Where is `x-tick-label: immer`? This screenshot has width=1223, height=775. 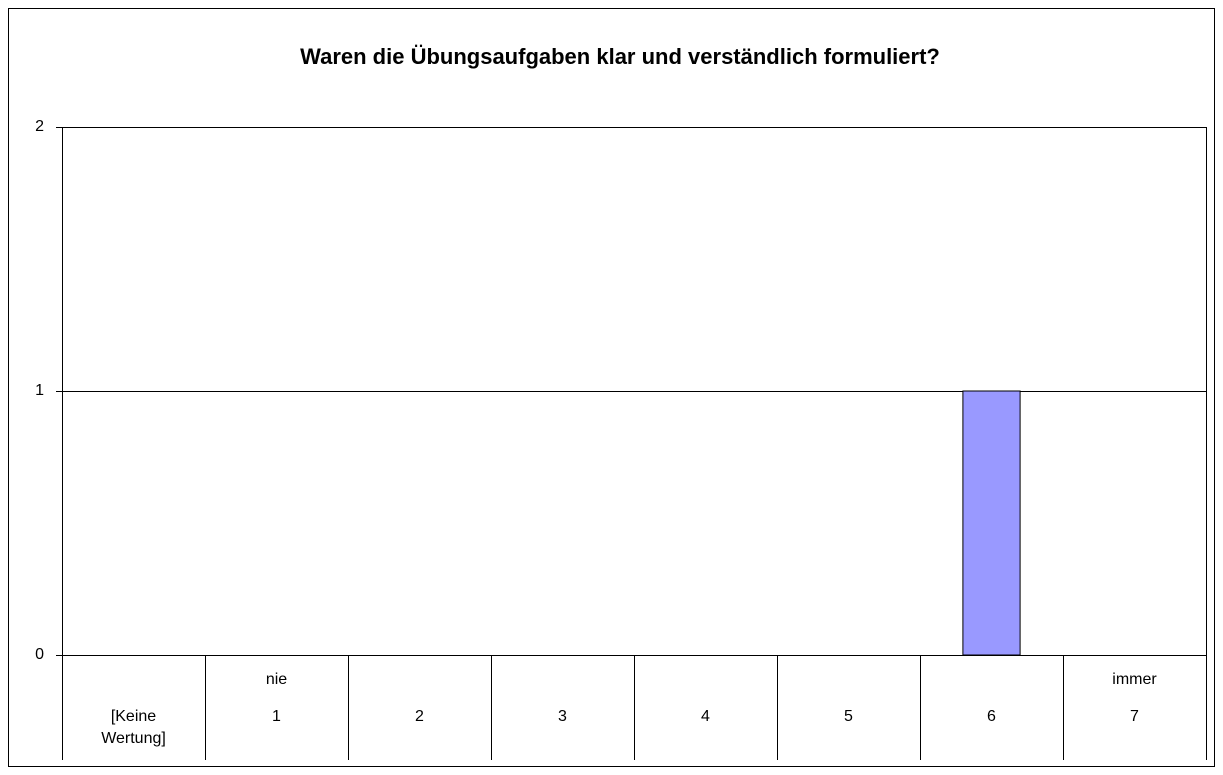
x-tick-label: immer is located at coordinates (1134, 679).